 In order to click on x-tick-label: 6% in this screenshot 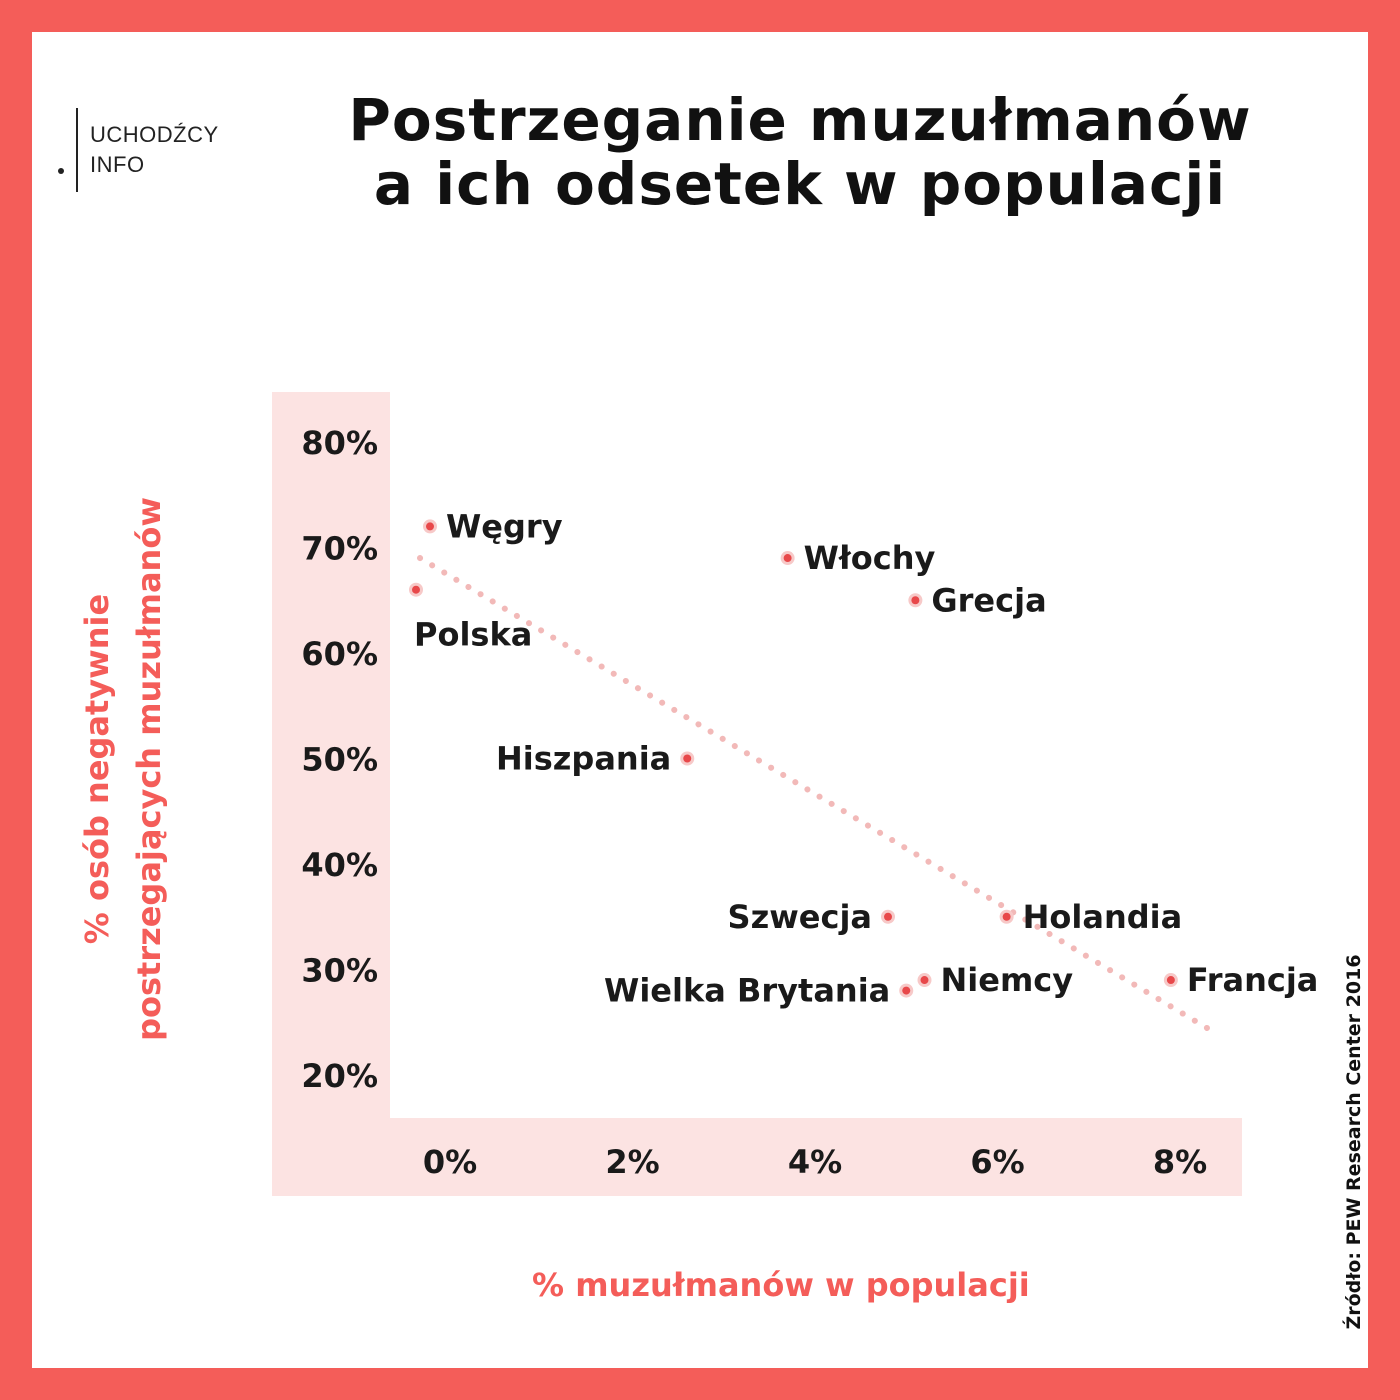, I will do `click(997, 1162)`.